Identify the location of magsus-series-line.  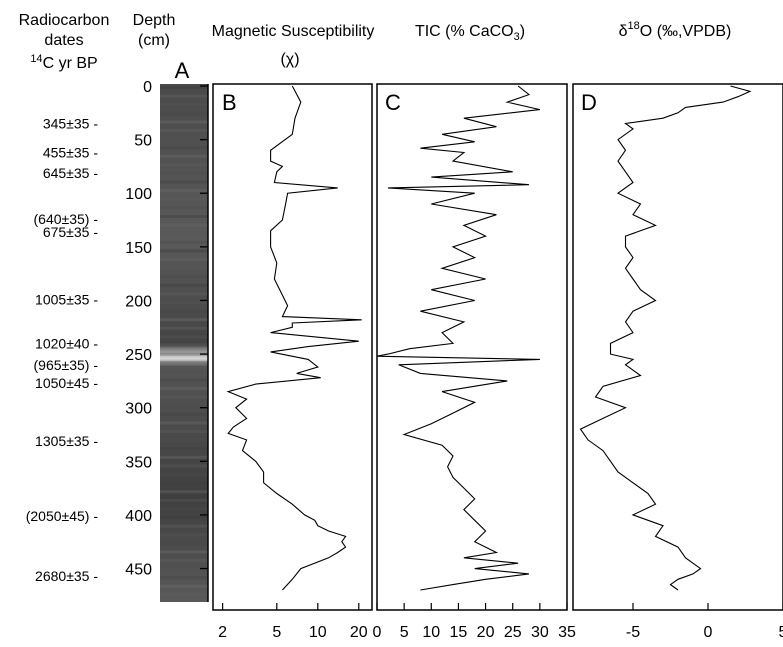
(294, 338).